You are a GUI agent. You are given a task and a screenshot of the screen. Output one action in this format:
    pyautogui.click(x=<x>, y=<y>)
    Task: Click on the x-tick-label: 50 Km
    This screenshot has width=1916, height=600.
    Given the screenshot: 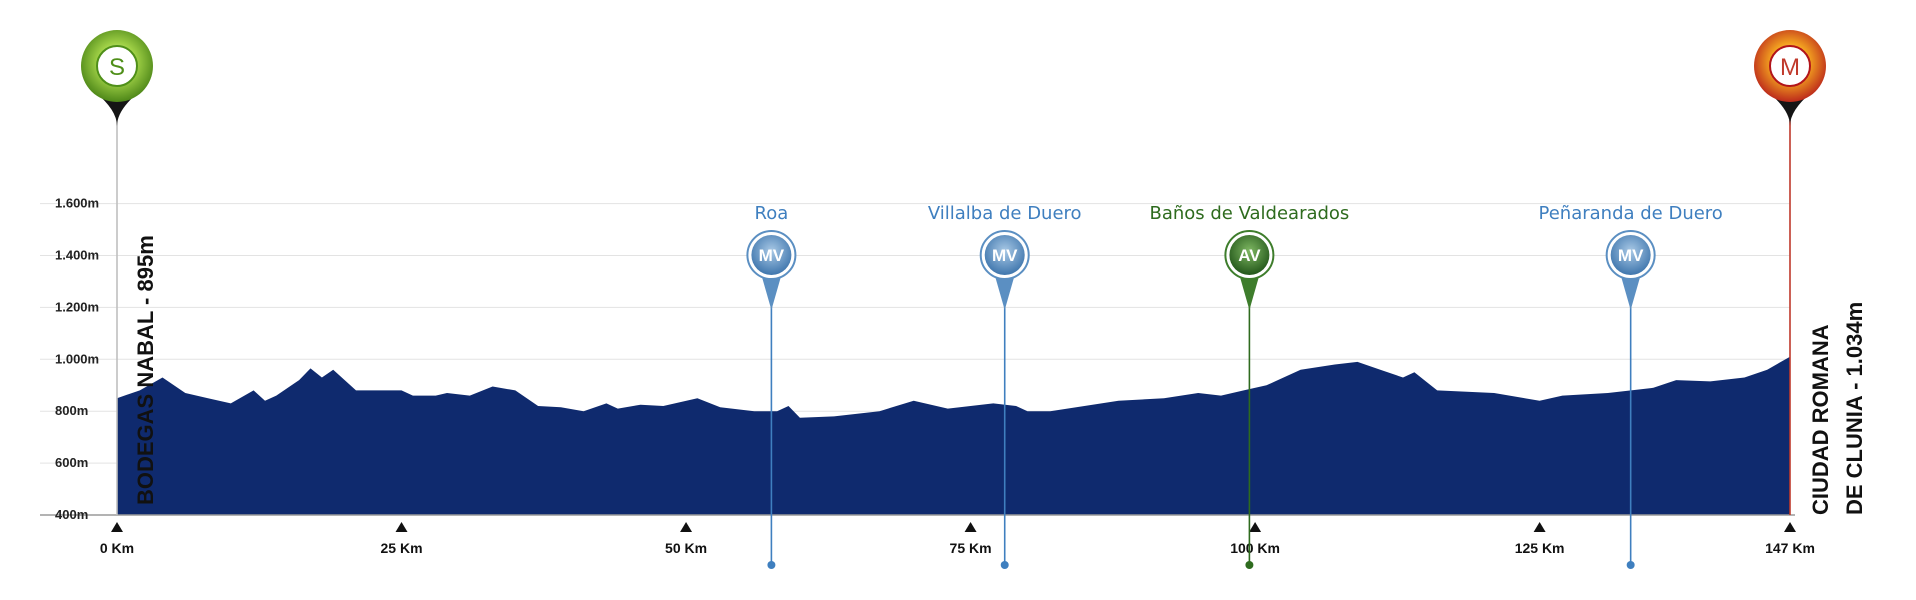 What is the action you would take?
    pyautogui.click(x=686, y=548)
    